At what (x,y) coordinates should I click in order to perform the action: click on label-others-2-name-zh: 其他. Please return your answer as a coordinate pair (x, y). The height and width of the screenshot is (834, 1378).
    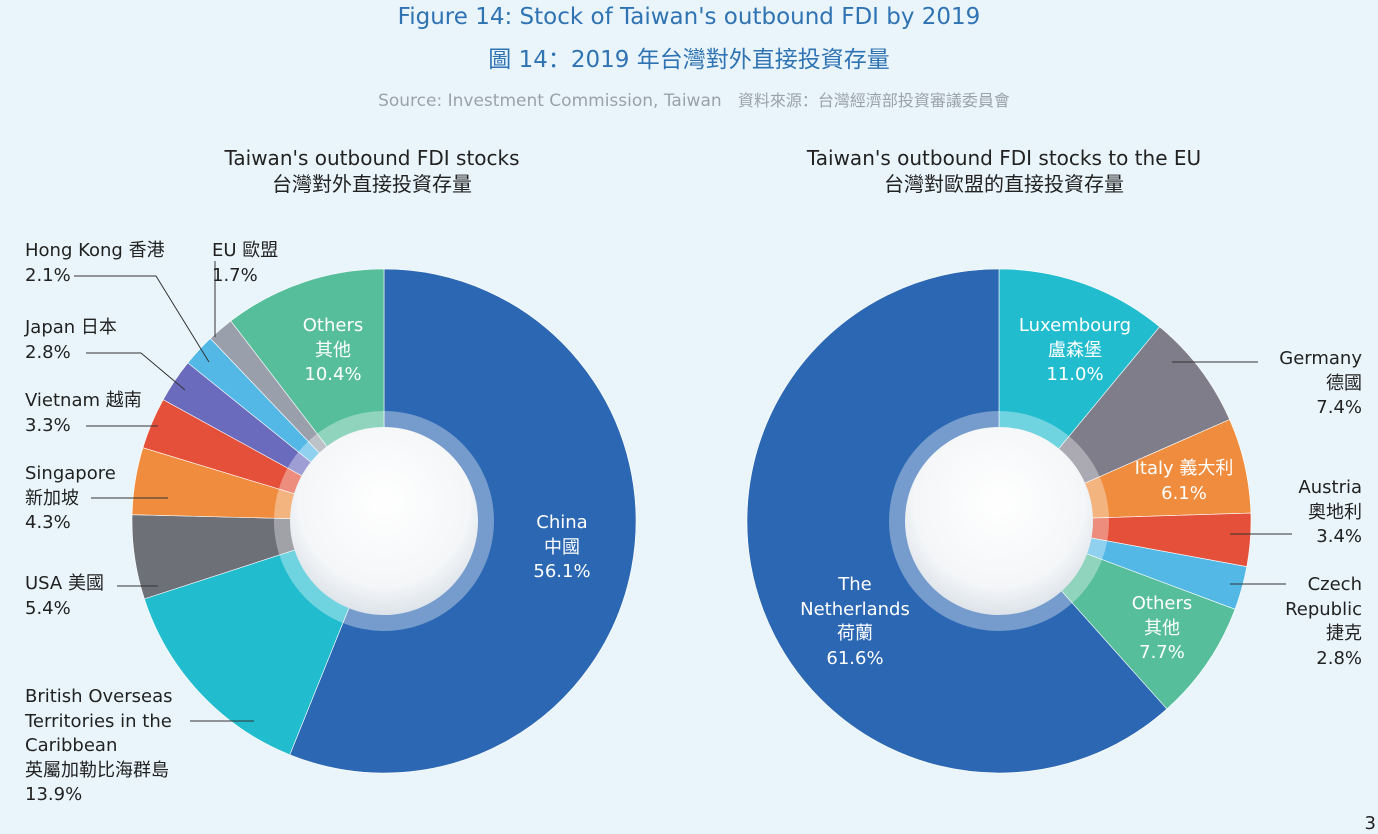
    Looking at the image, I should click on (1162, 628).